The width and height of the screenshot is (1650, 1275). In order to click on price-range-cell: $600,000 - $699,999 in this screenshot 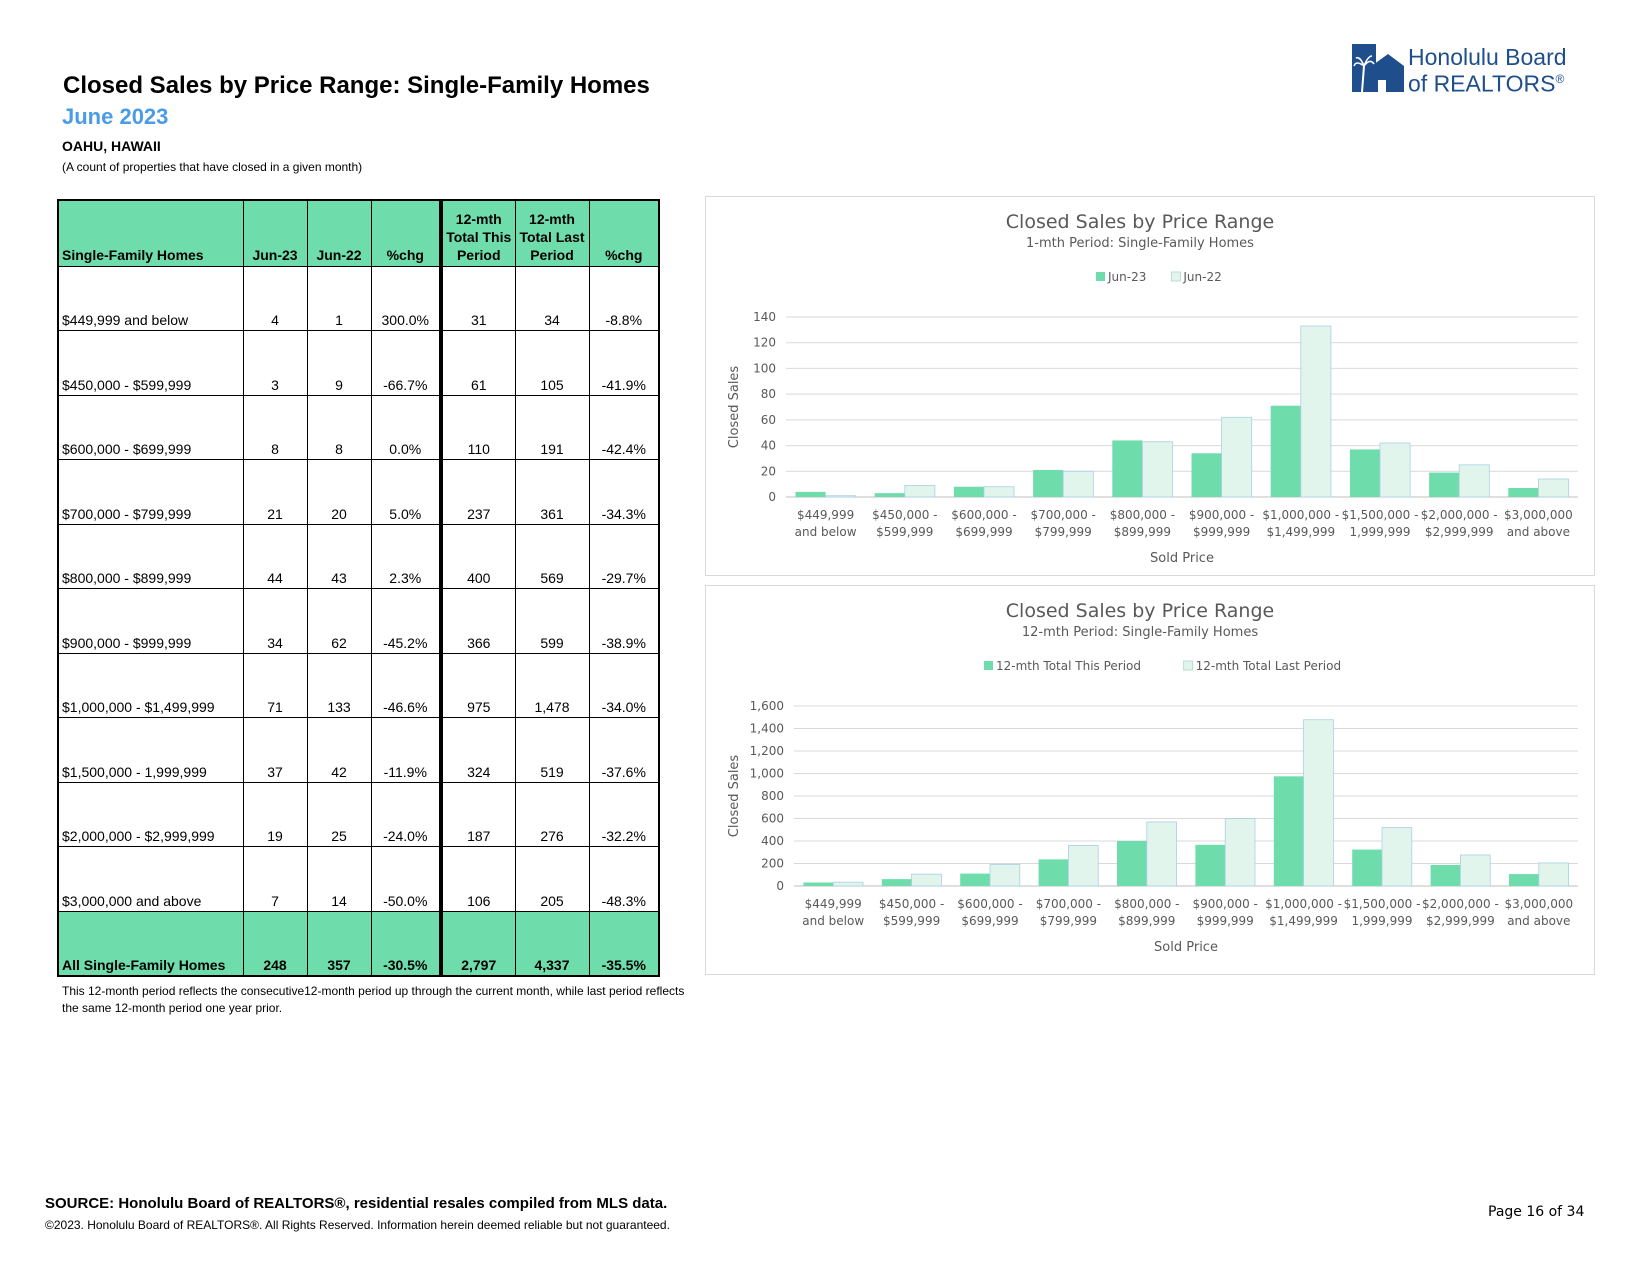, I will do `click(150, 427)`.